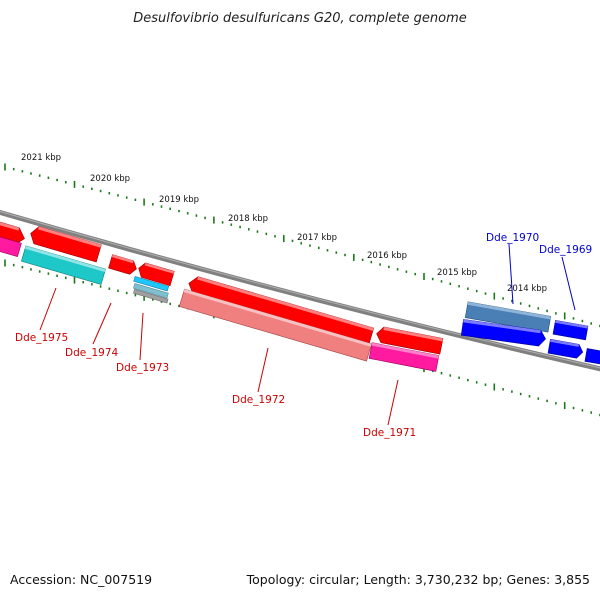  What do you see at coordinates (92, 353) in the screenshot?
I see `gene-label-dde-1974: Dde_1974` at bounding box center [92, 353].